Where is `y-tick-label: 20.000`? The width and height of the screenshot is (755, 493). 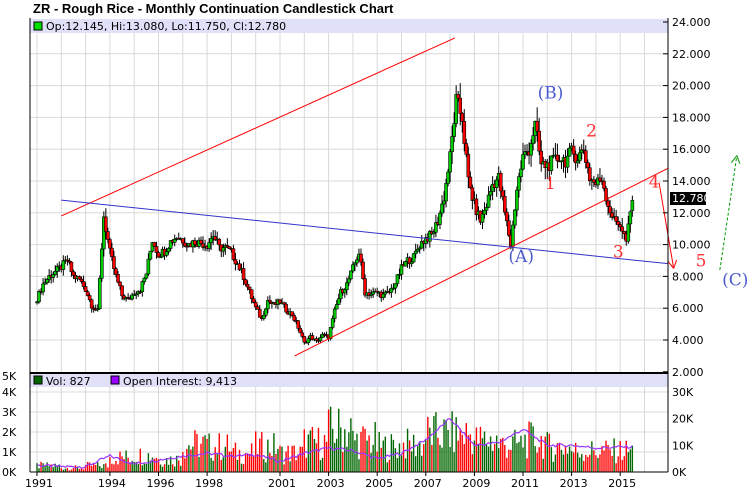
y-tick-label: 20.000 is located at coordinates (691, 86).